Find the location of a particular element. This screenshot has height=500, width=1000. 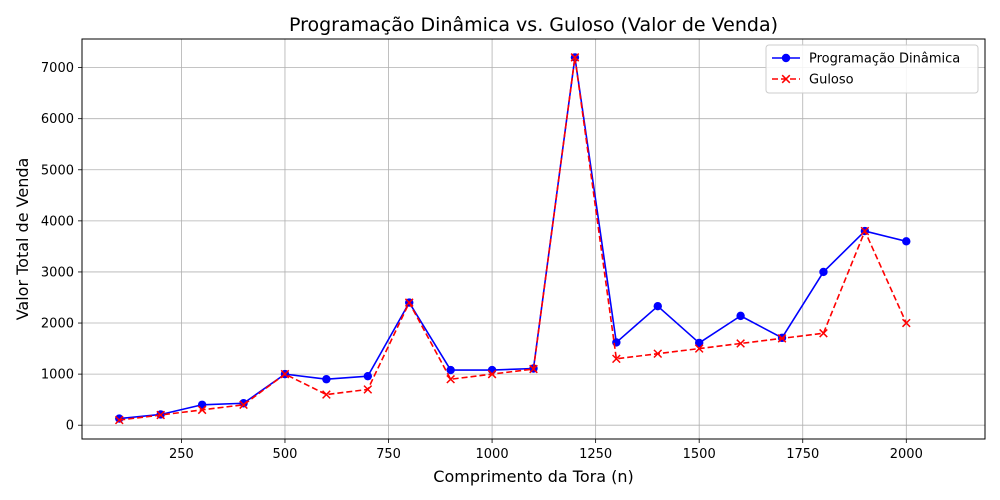

x-axis-label: Comprimento da Tora (n) is located at coordinates (533, 476).